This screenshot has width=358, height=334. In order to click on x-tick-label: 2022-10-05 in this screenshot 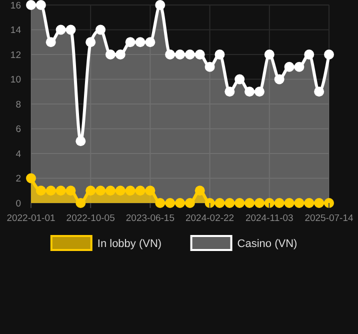, I will do `click(90, 218)`.